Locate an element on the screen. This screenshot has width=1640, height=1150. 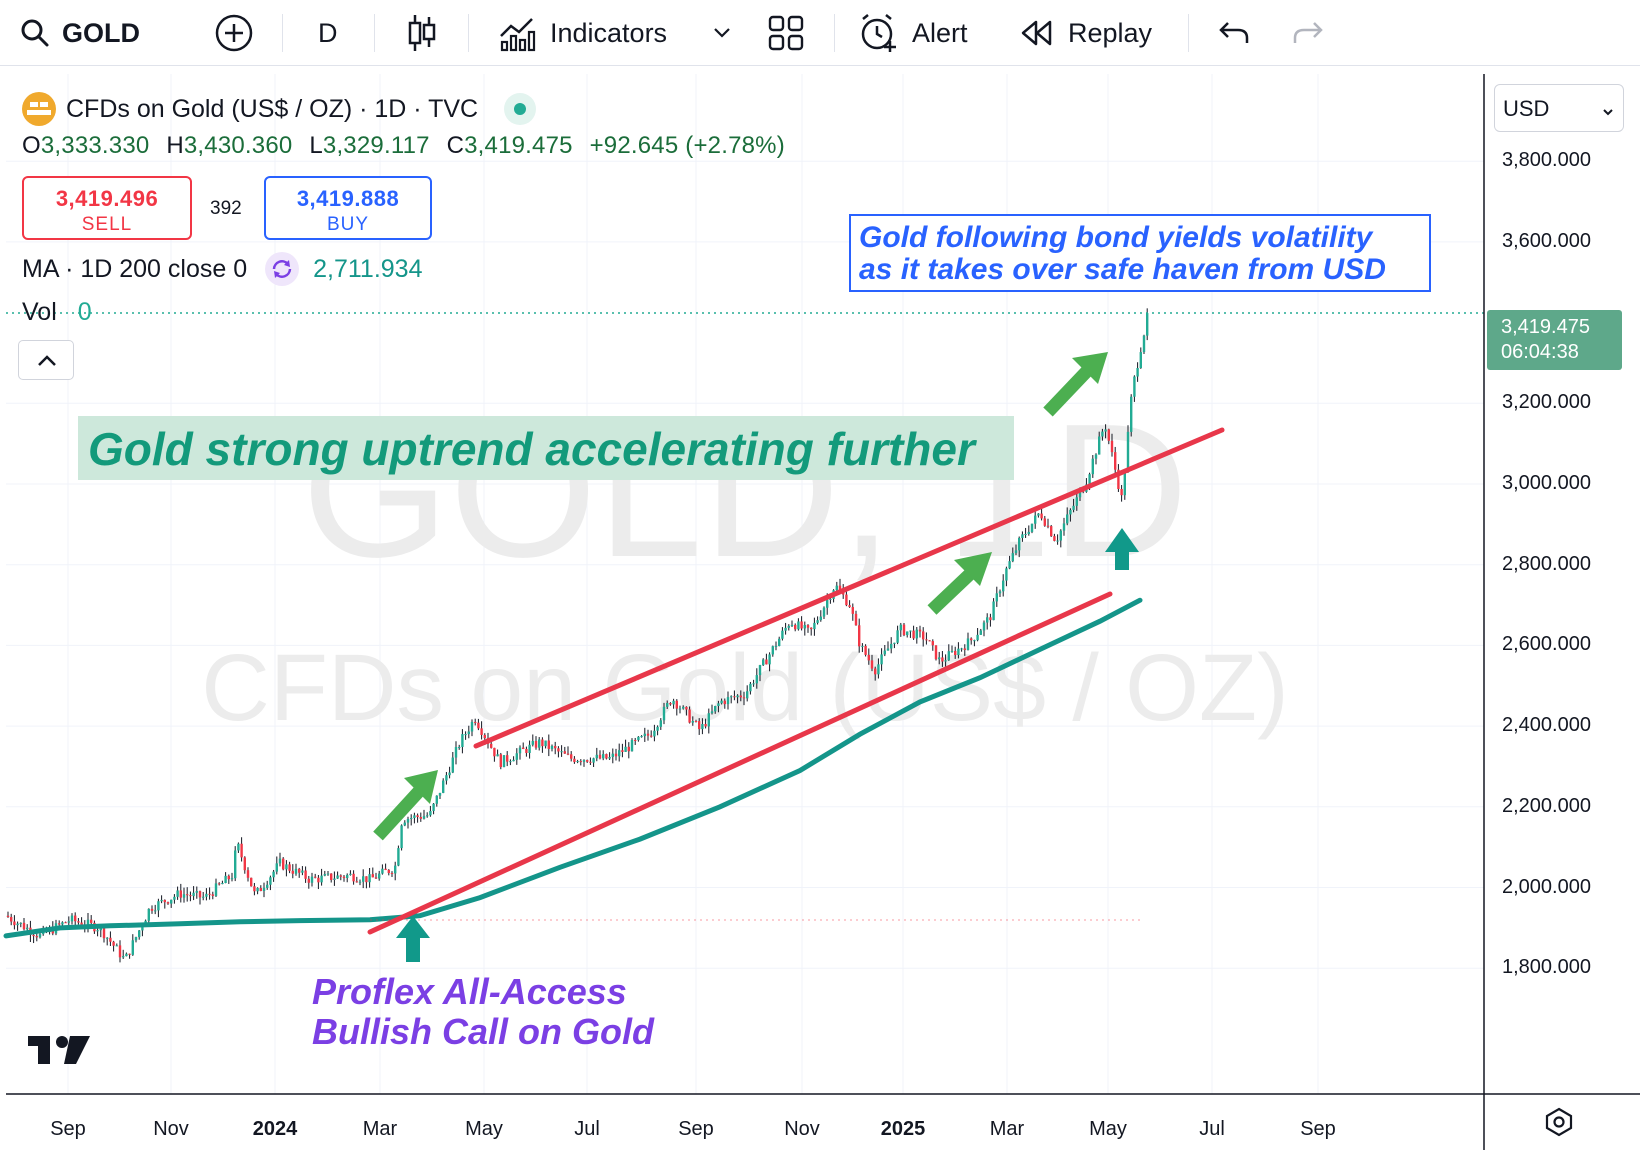
price-axis-label: 1,800.000 is located at coordinates (1546, 967).